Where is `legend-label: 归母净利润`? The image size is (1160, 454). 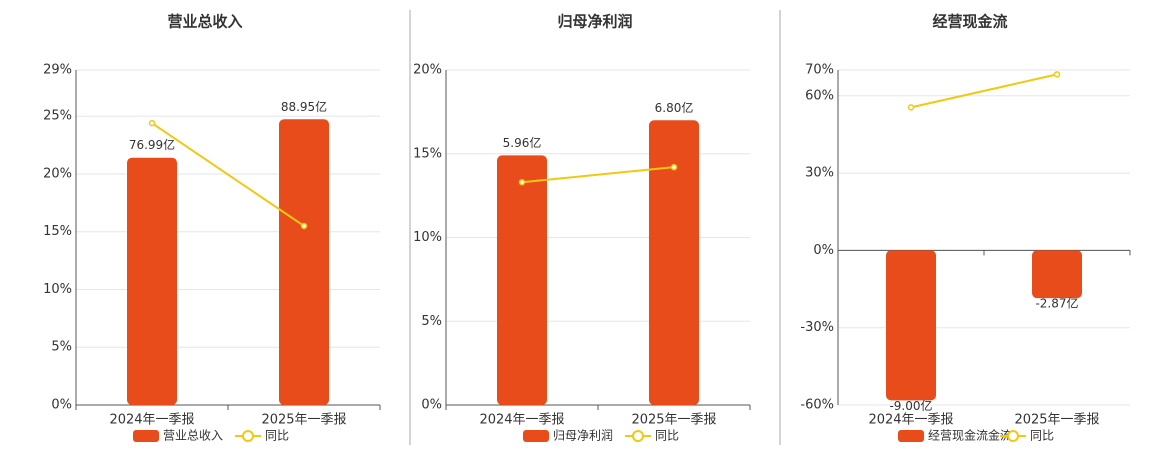
legend-label: 归母净利润 is located at coordinates (583, 436).